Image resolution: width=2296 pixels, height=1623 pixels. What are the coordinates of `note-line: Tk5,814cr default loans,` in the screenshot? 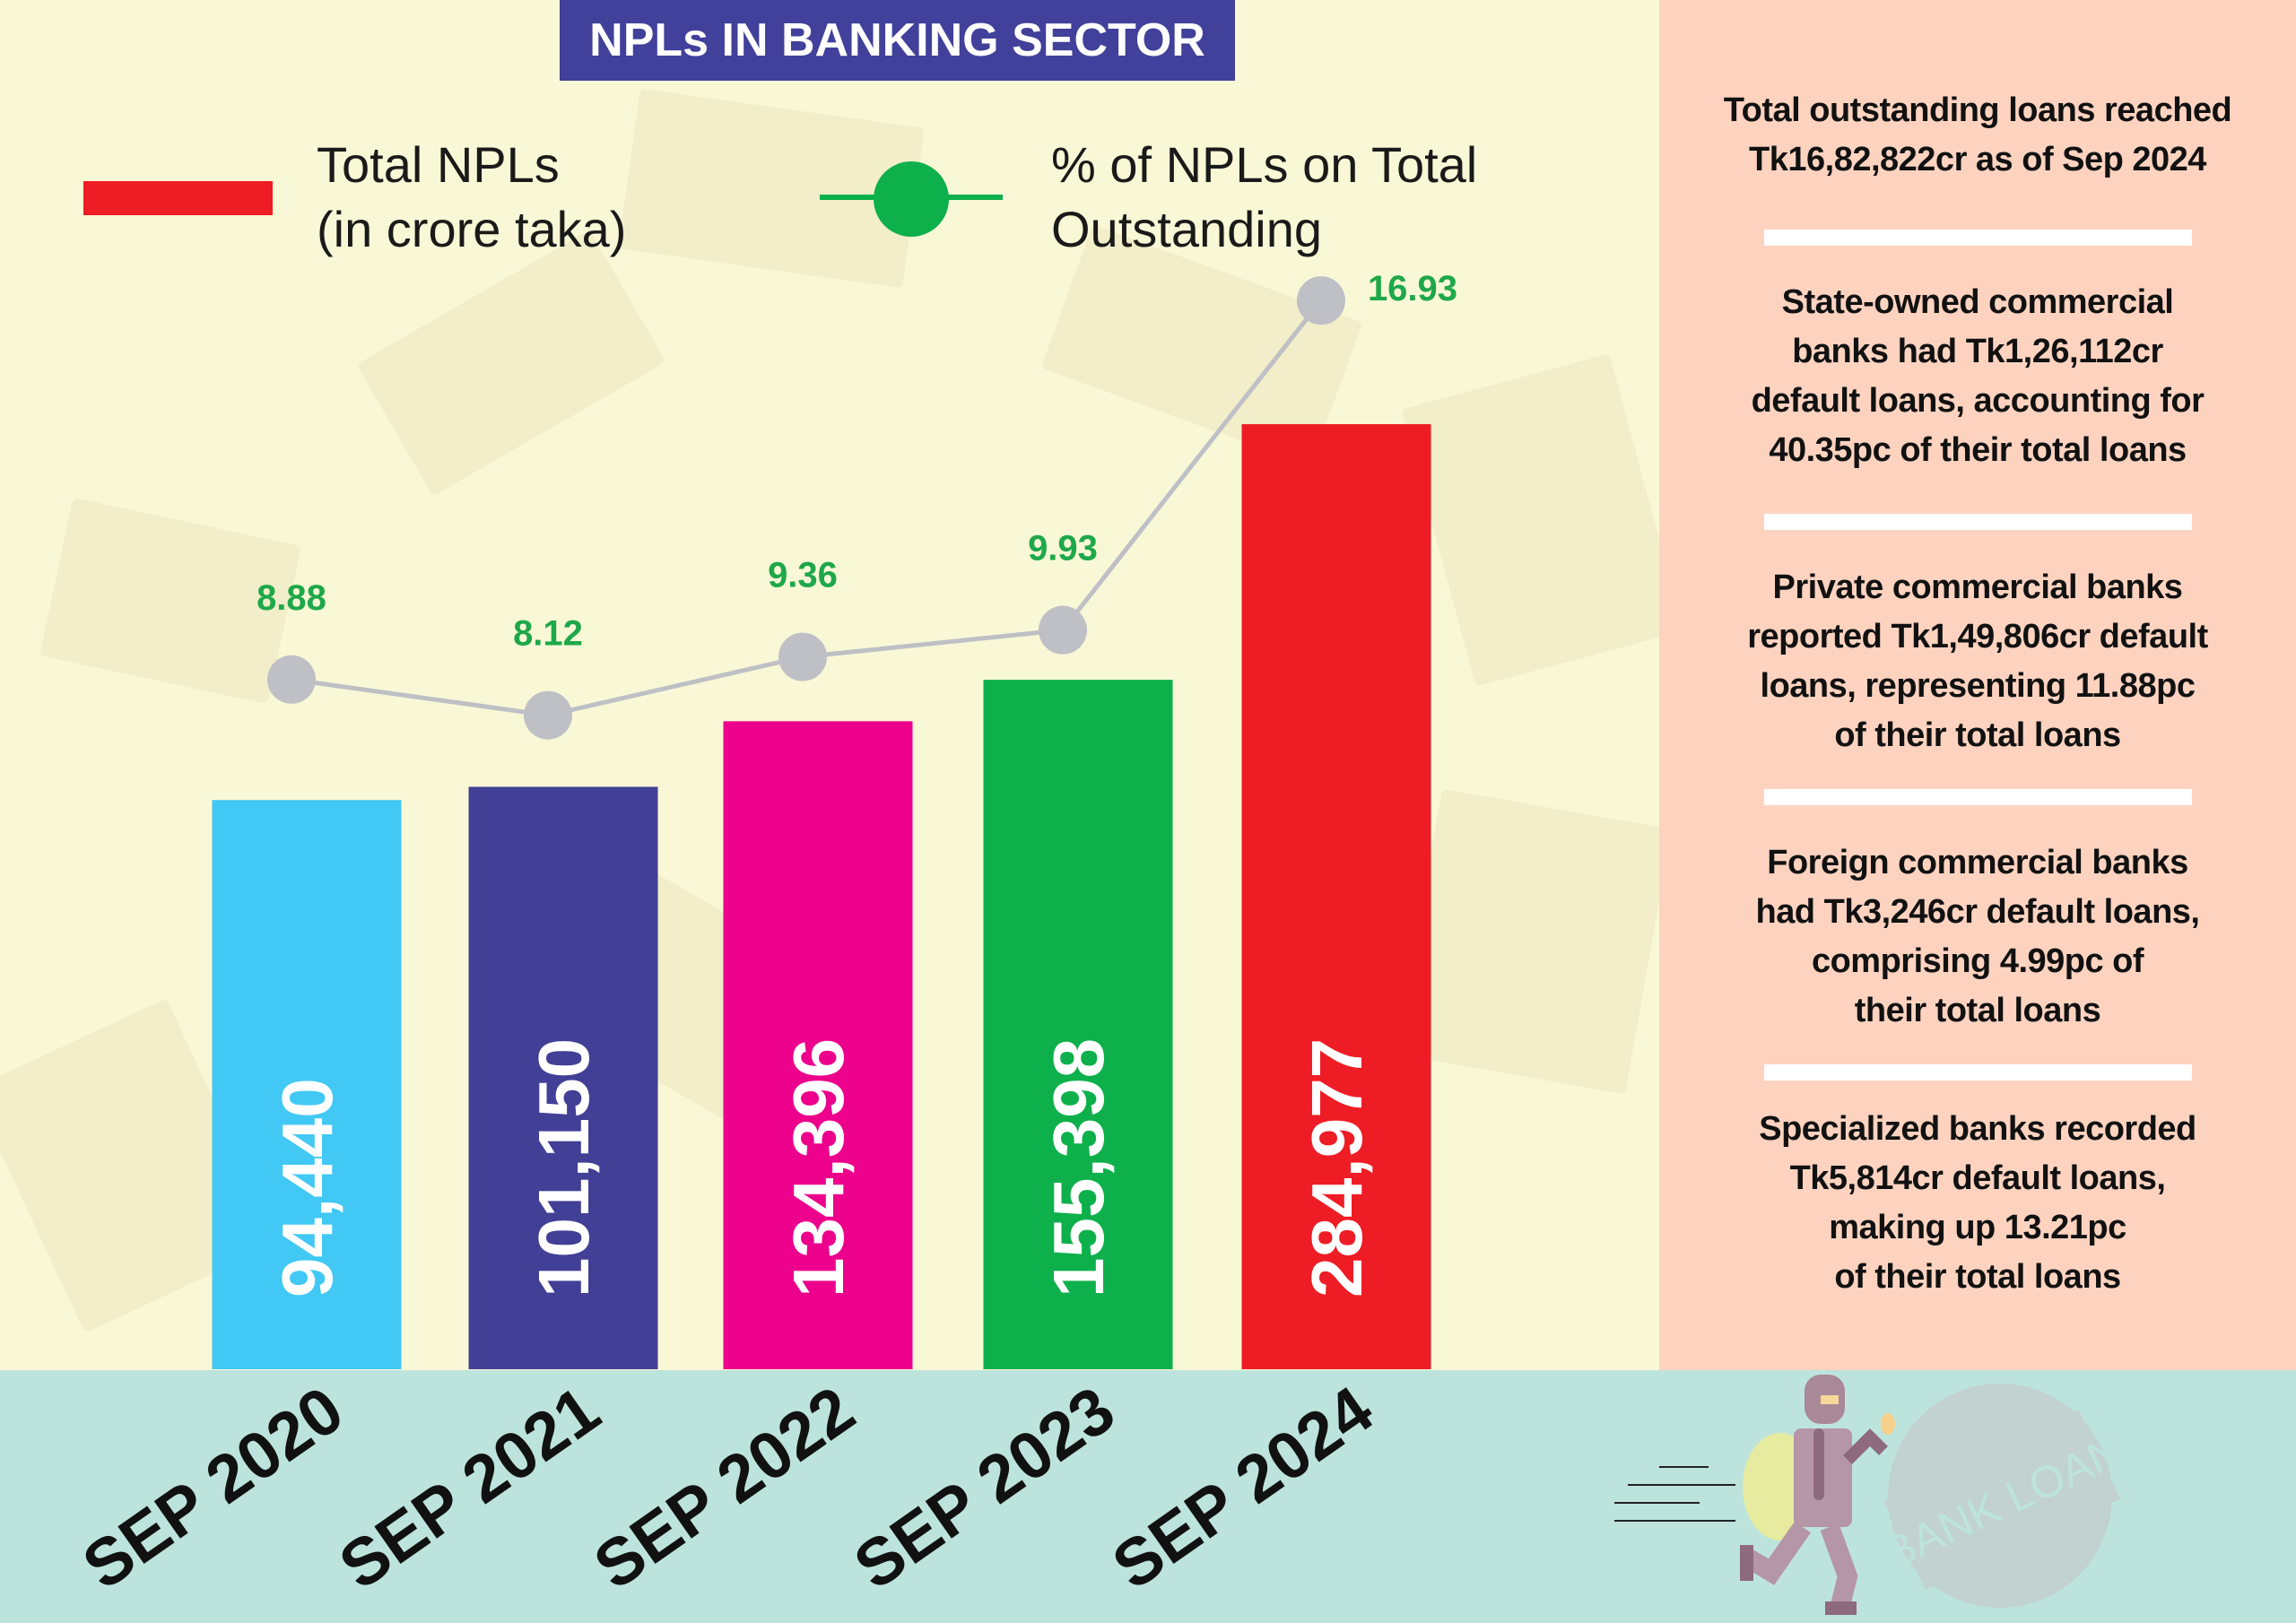 It's located at (1977, 1178).